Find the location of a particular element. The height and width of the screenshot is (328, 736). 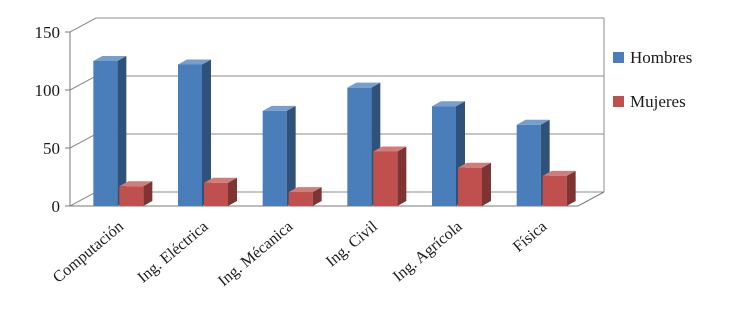

legend-label: Mujeres is located at coordinates (658, 101).